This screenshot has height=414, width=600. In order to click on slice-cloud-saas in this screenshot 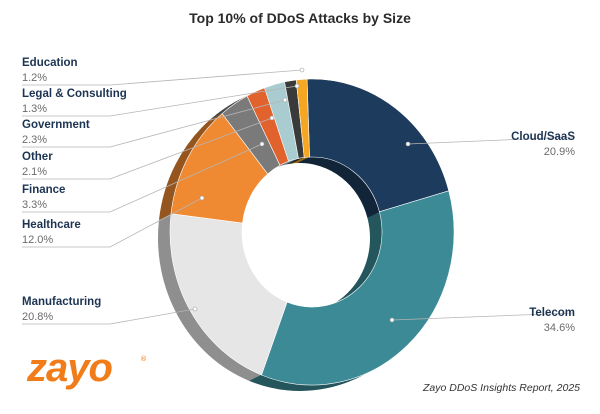, I will do `click(378, 145)`.